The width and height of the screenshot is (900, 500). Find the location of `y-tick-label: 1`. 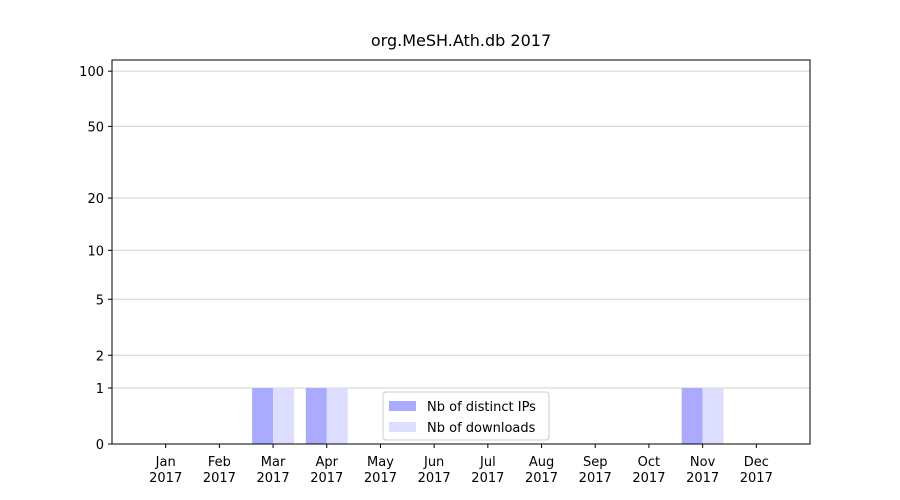

y-tick-label: 1 is located at coordinates (100, 389).